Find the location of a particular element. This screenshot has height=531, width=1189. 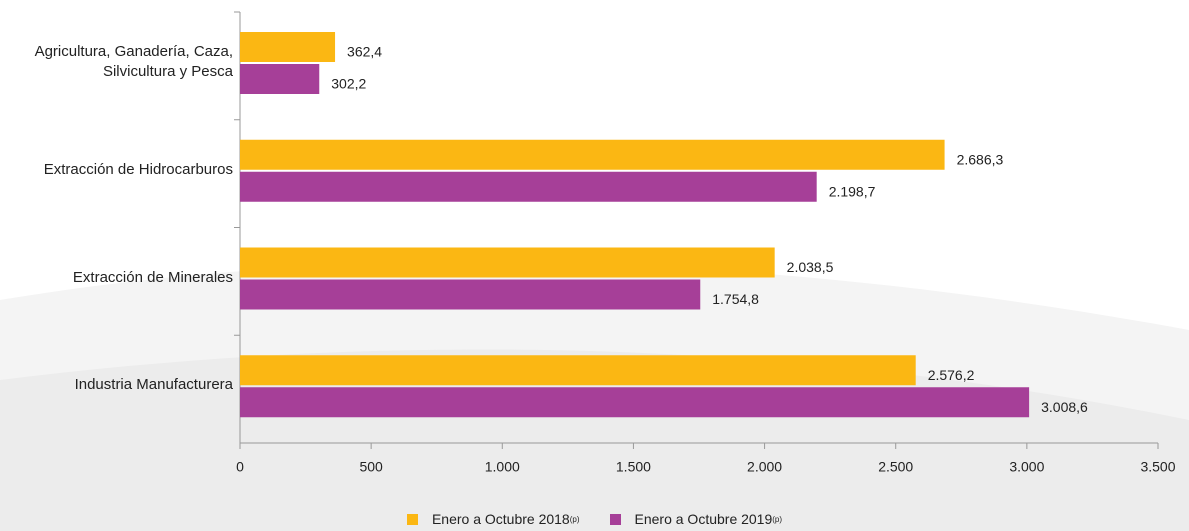

legend-label: Enero a Octubre 2019 is located at coordinates (703, 519).